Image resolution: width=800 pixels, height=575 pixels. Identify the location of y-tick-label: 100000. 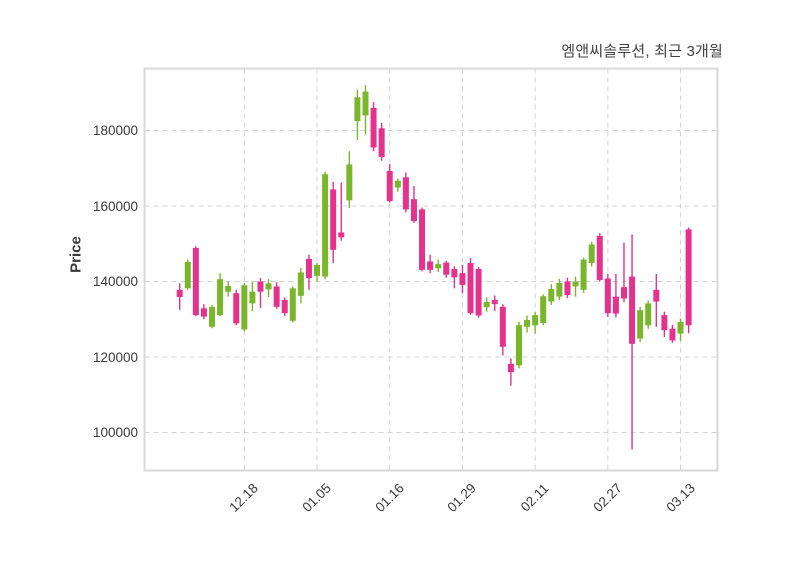
(115, 432).